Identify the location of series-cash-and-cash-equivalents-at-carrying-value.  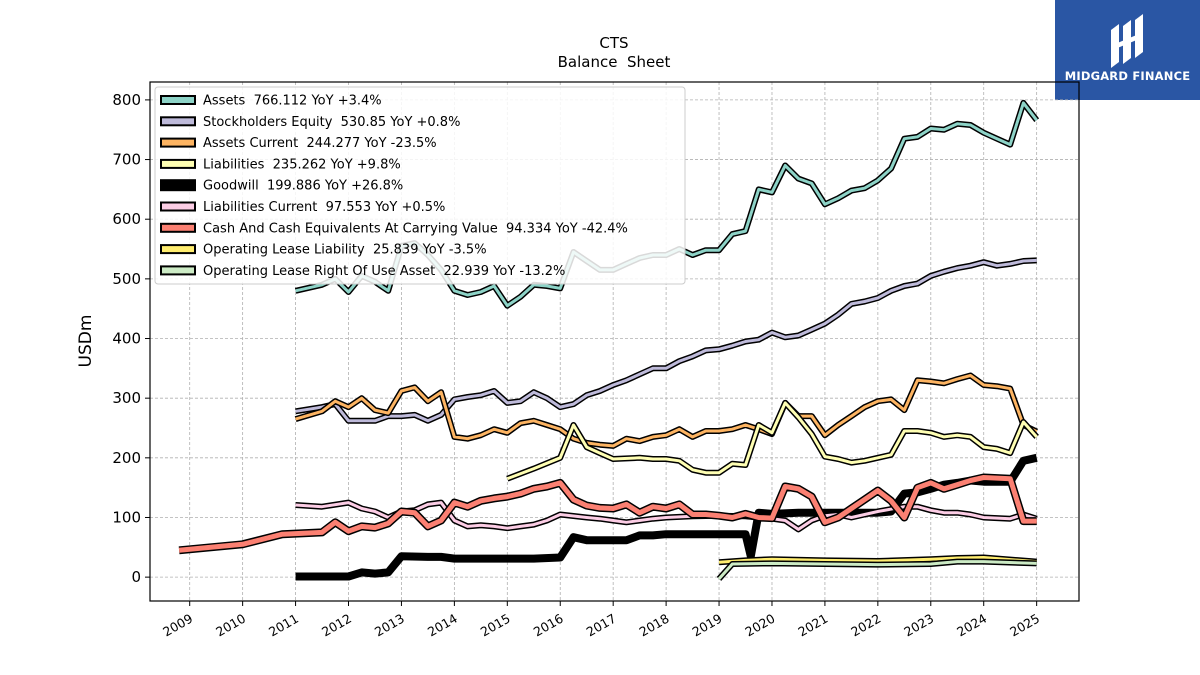
(607, 514).